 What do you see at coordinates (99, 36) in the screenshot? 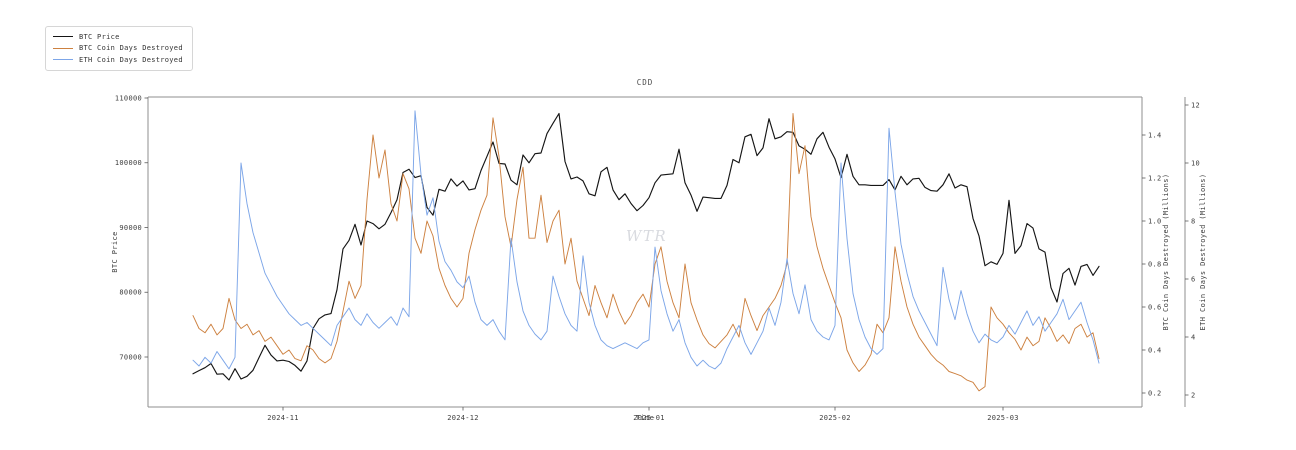
I see `legend-item-label: BTC Price` at bounding box center [99, 36].